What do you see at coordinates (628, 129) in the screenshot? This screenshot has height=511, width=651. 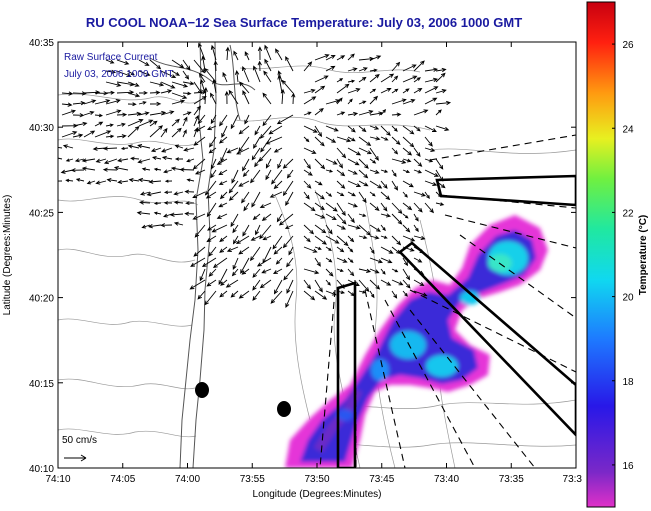 I see `colorbar-tick-label: 24` at bounding box center [628, 129].